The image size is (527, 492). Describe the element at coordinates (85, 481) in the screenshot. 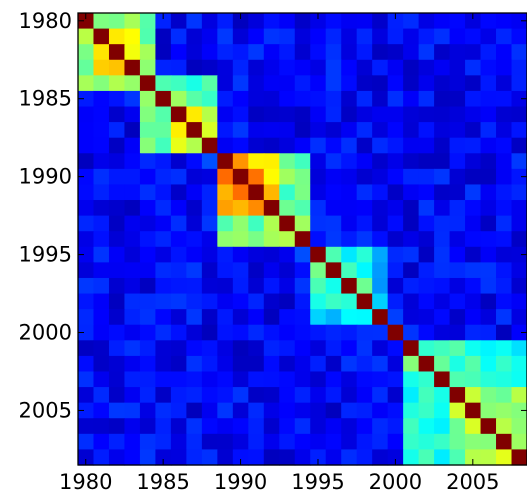

I see `x-tick-label: 1980` at that location.